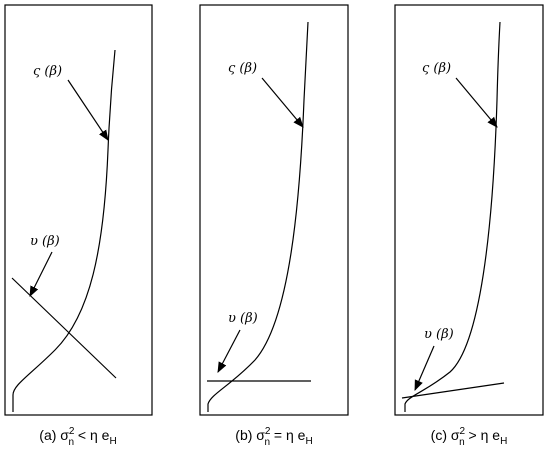  I want to click on caption: (a) σ2 n < η eH, so click(77, 437).